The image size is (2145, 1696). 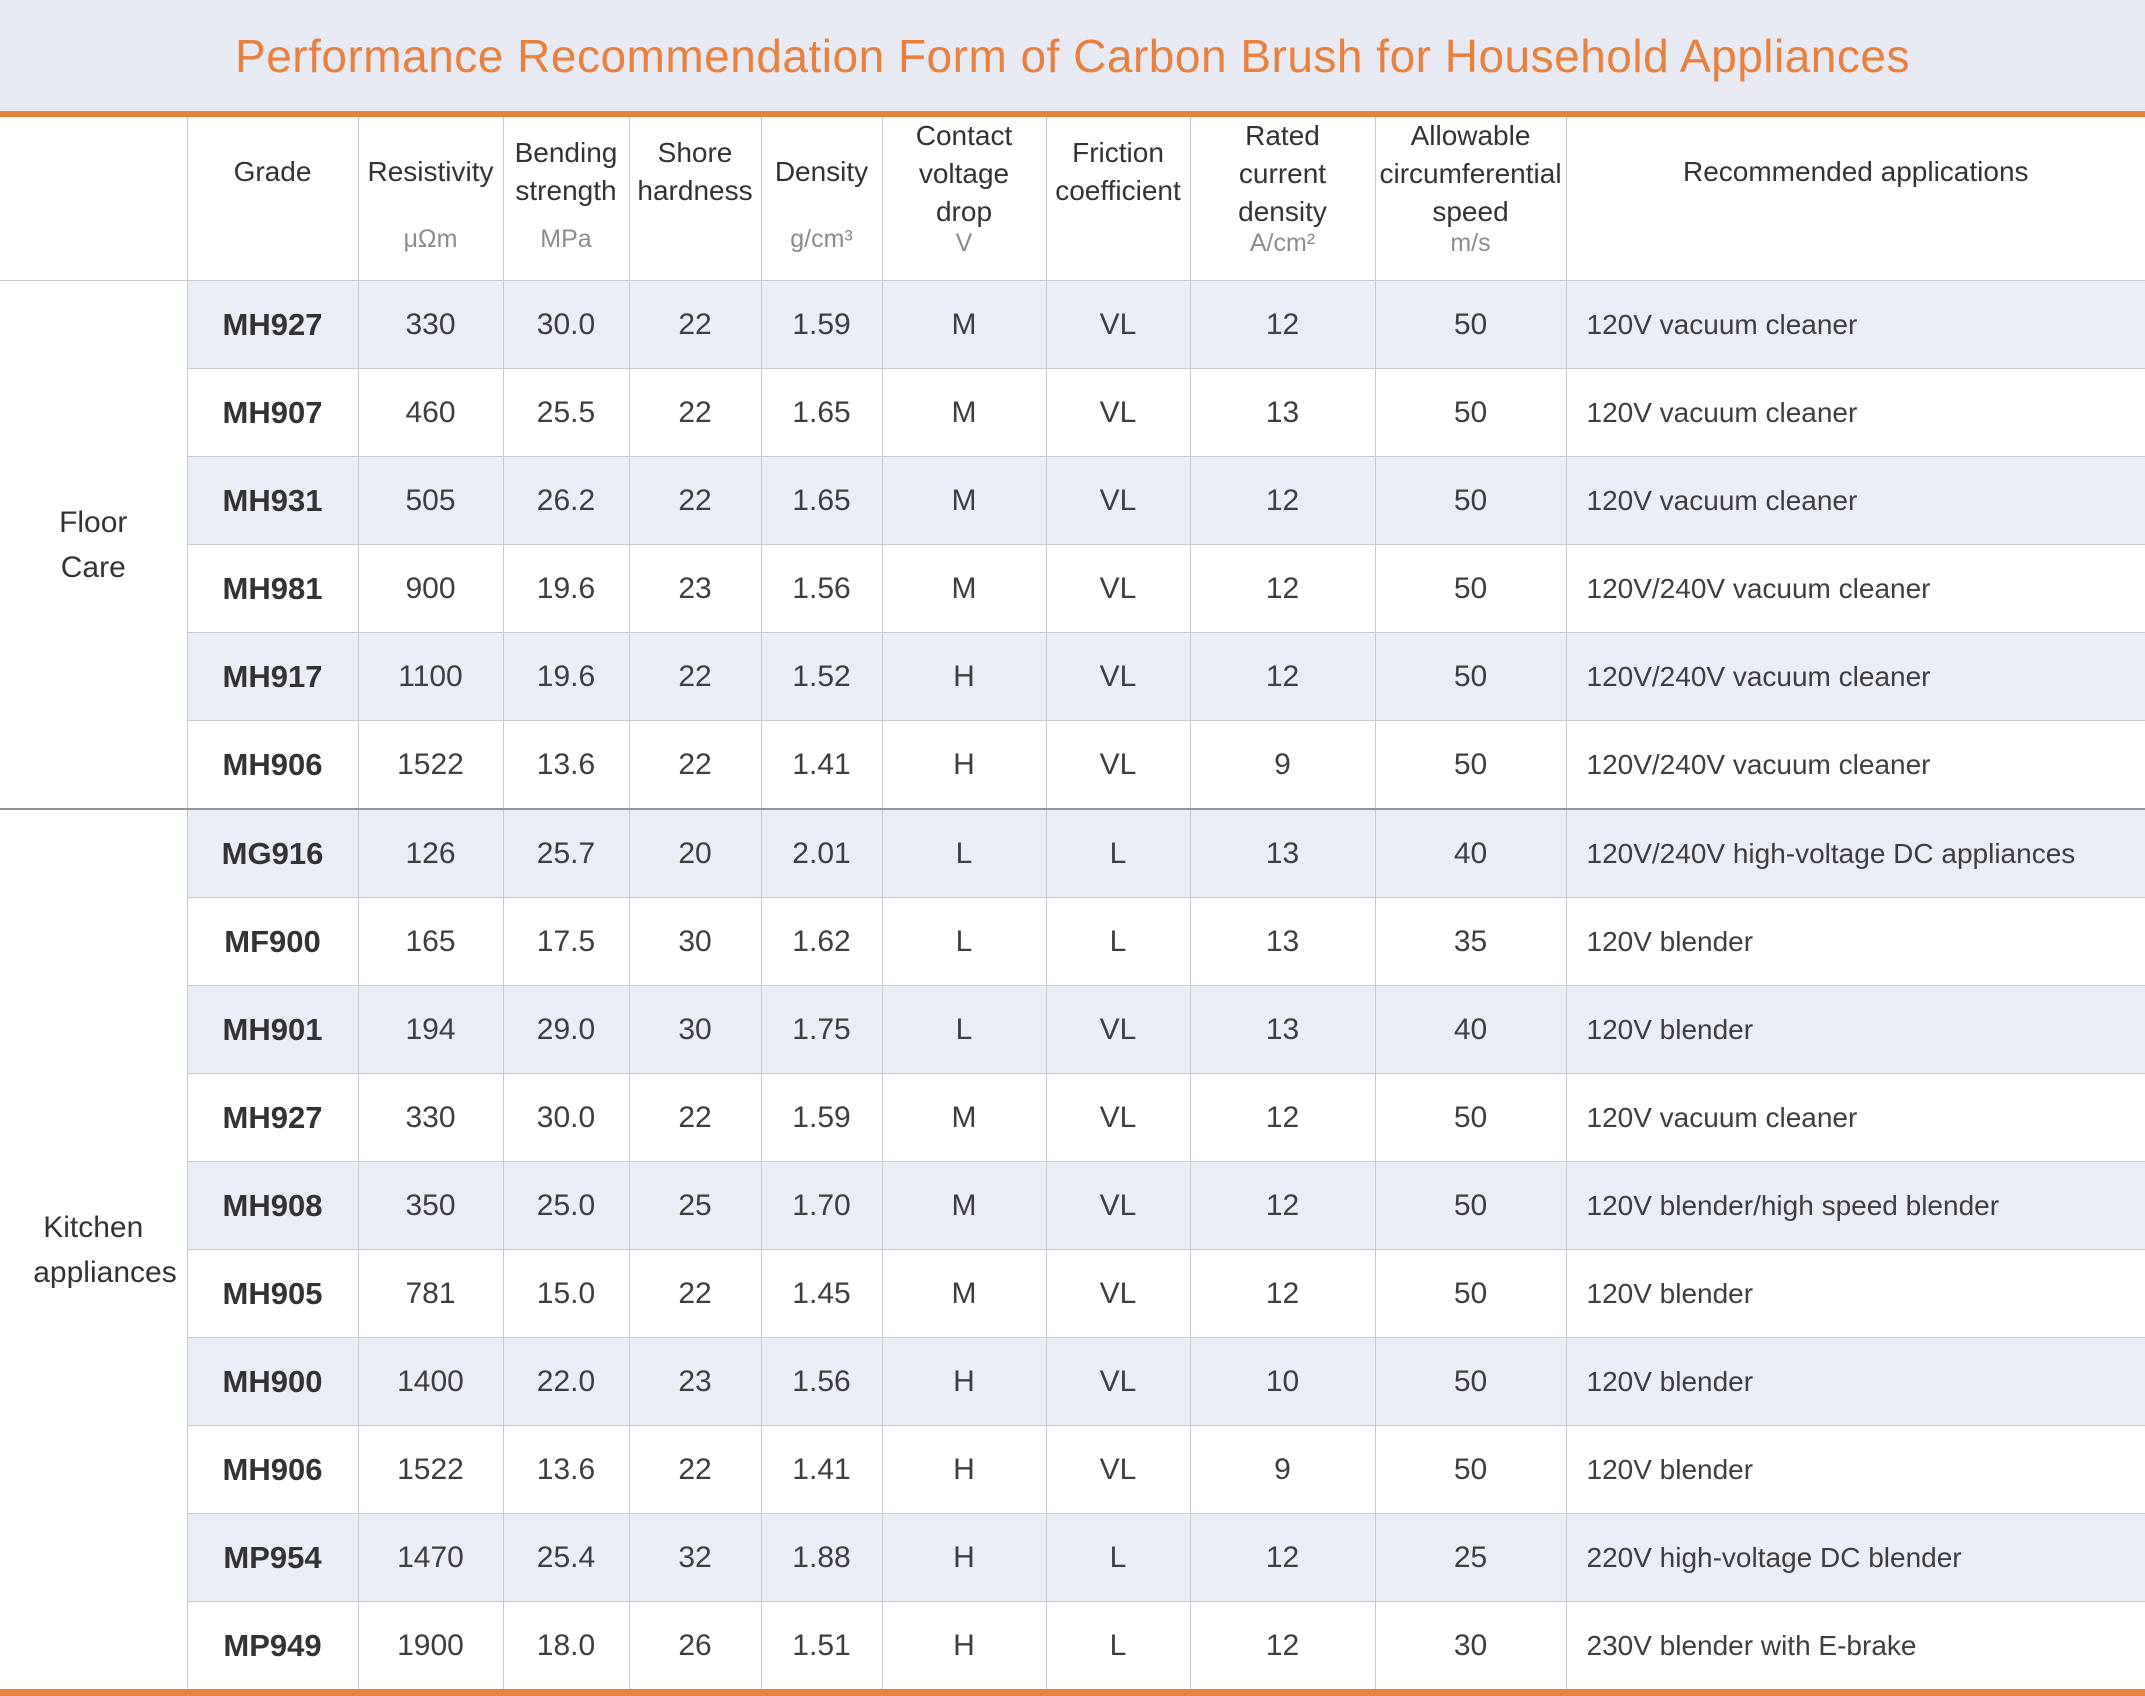 I want to click on cell-shore-hardness: 32, so click(x=695, y=1558).